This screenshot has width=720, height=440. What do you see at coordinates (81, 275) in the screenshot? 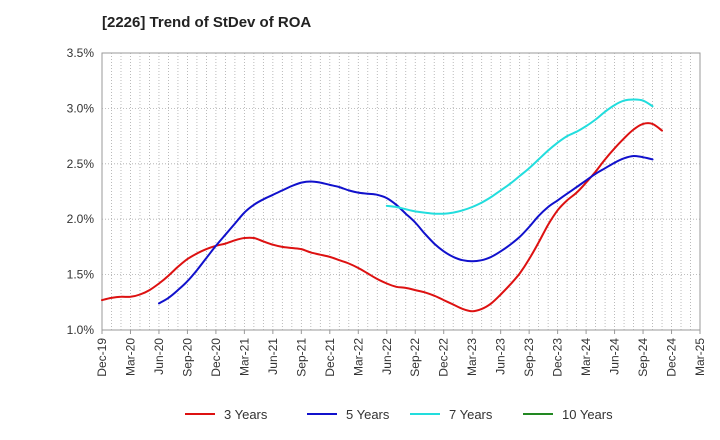
I see `y-tick-label: 1.5%` at bounding box center [81, 275].